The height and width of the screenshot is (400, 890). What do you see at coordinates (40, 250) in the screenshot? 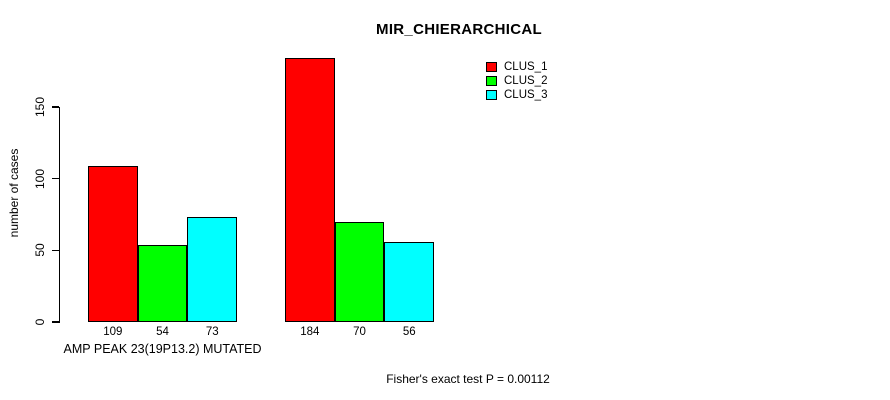
I see `y-axis-tick-label: 50` at bounding box center [40, 250].